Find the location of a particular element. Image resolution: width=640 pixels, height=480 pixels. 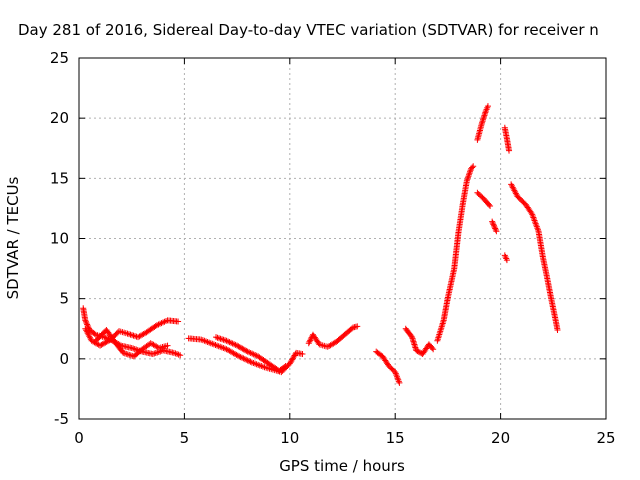

x-tick-label: 10 is located at coordinates (289, 438).